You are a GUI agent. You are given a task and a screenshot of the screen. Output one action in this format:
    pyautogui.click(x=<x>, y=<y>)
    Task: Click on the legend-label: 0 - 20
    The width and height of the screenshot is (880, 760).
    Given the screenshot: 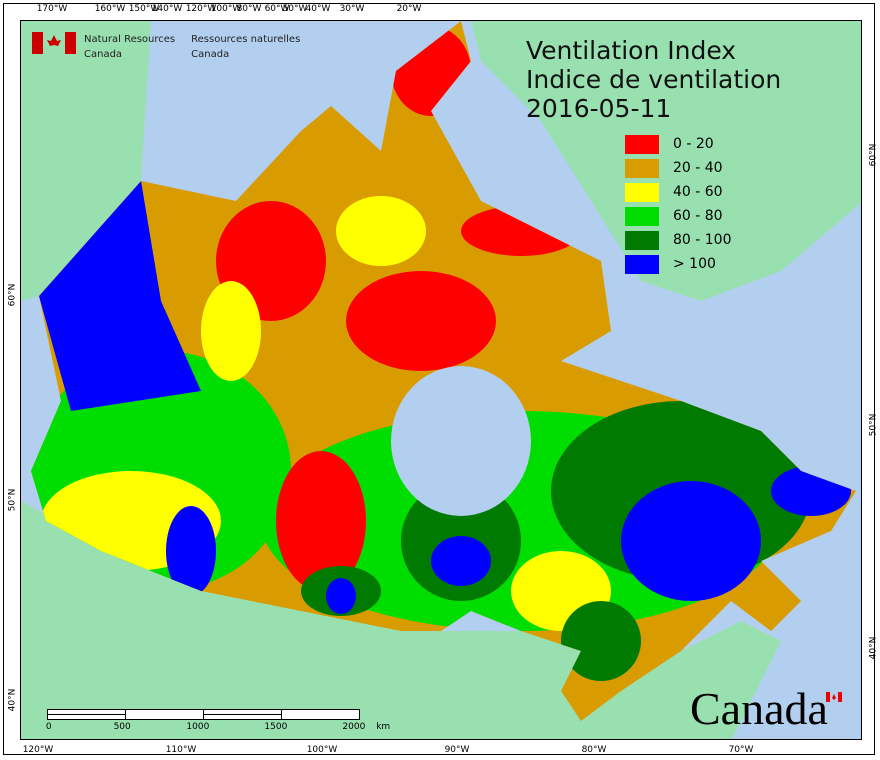 What is the action you would take?
    pyautogui.click(x=693, y=144)
    